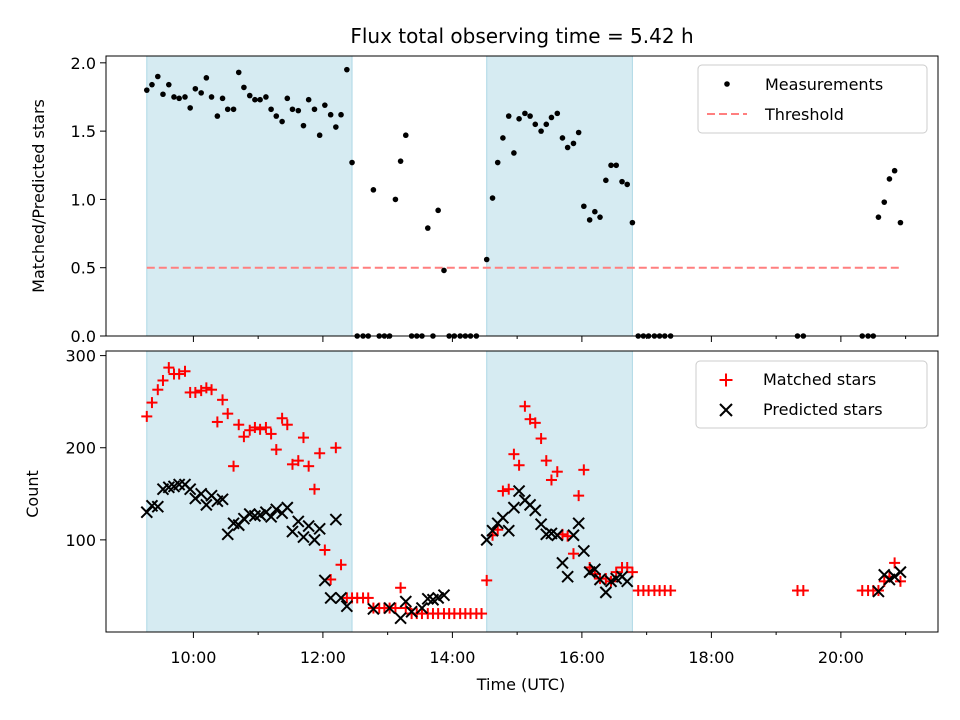  I want to click on x-tick-label: 14:00, so click(452, 657).